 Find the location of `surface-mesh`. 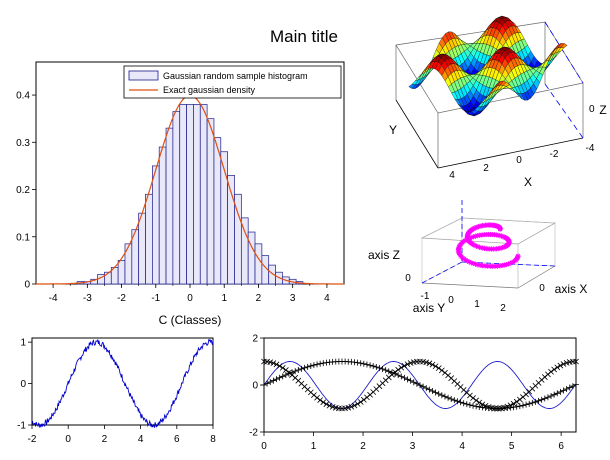

surface-mesh is located at coordinates (488, 66).